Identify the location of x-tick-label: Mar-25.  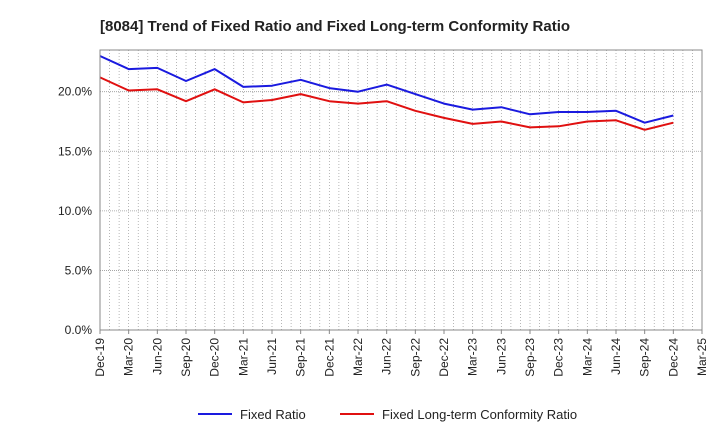
(702, 357).